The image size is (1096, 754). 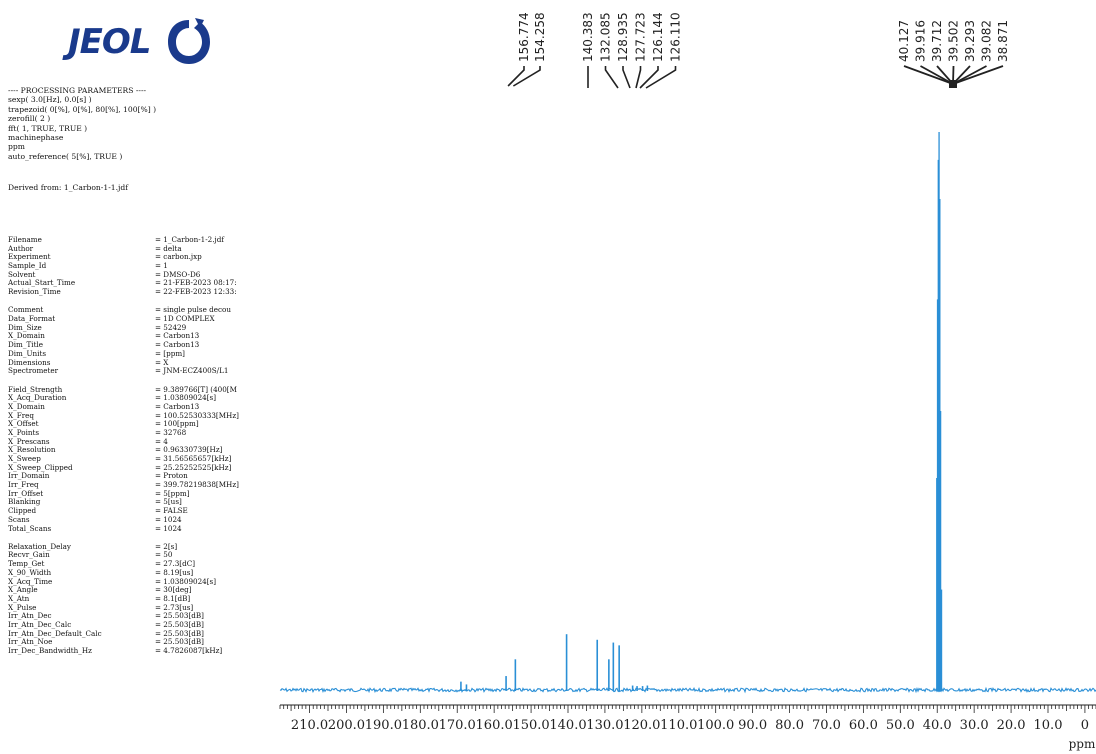 I want to click on parameter-value: = 5[ppm], so click(x=172, y=493).